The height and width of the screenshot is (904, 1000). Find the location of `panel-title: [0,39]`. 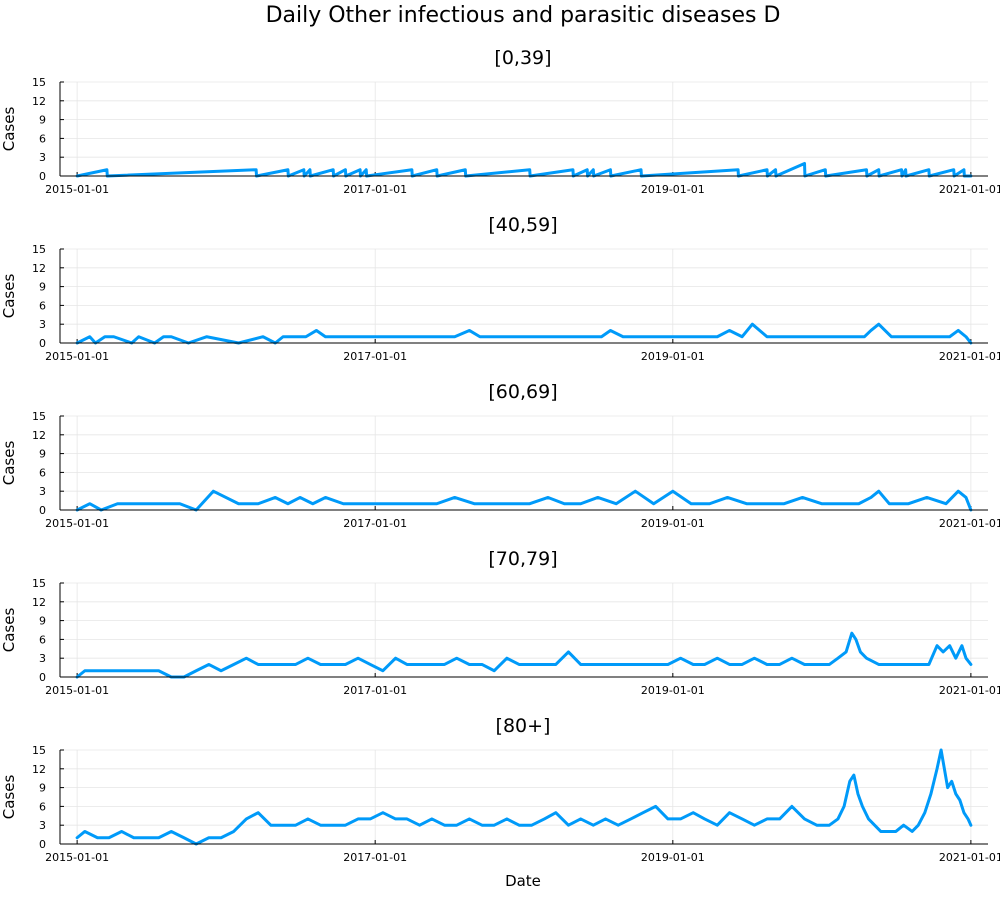

panel-title: [0,39] is located at coordinates (522, 58).